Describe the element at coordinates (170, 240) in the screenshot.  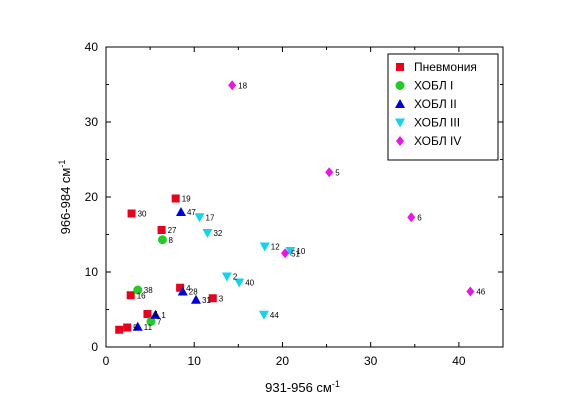
I see `point-label: 8` at that location.